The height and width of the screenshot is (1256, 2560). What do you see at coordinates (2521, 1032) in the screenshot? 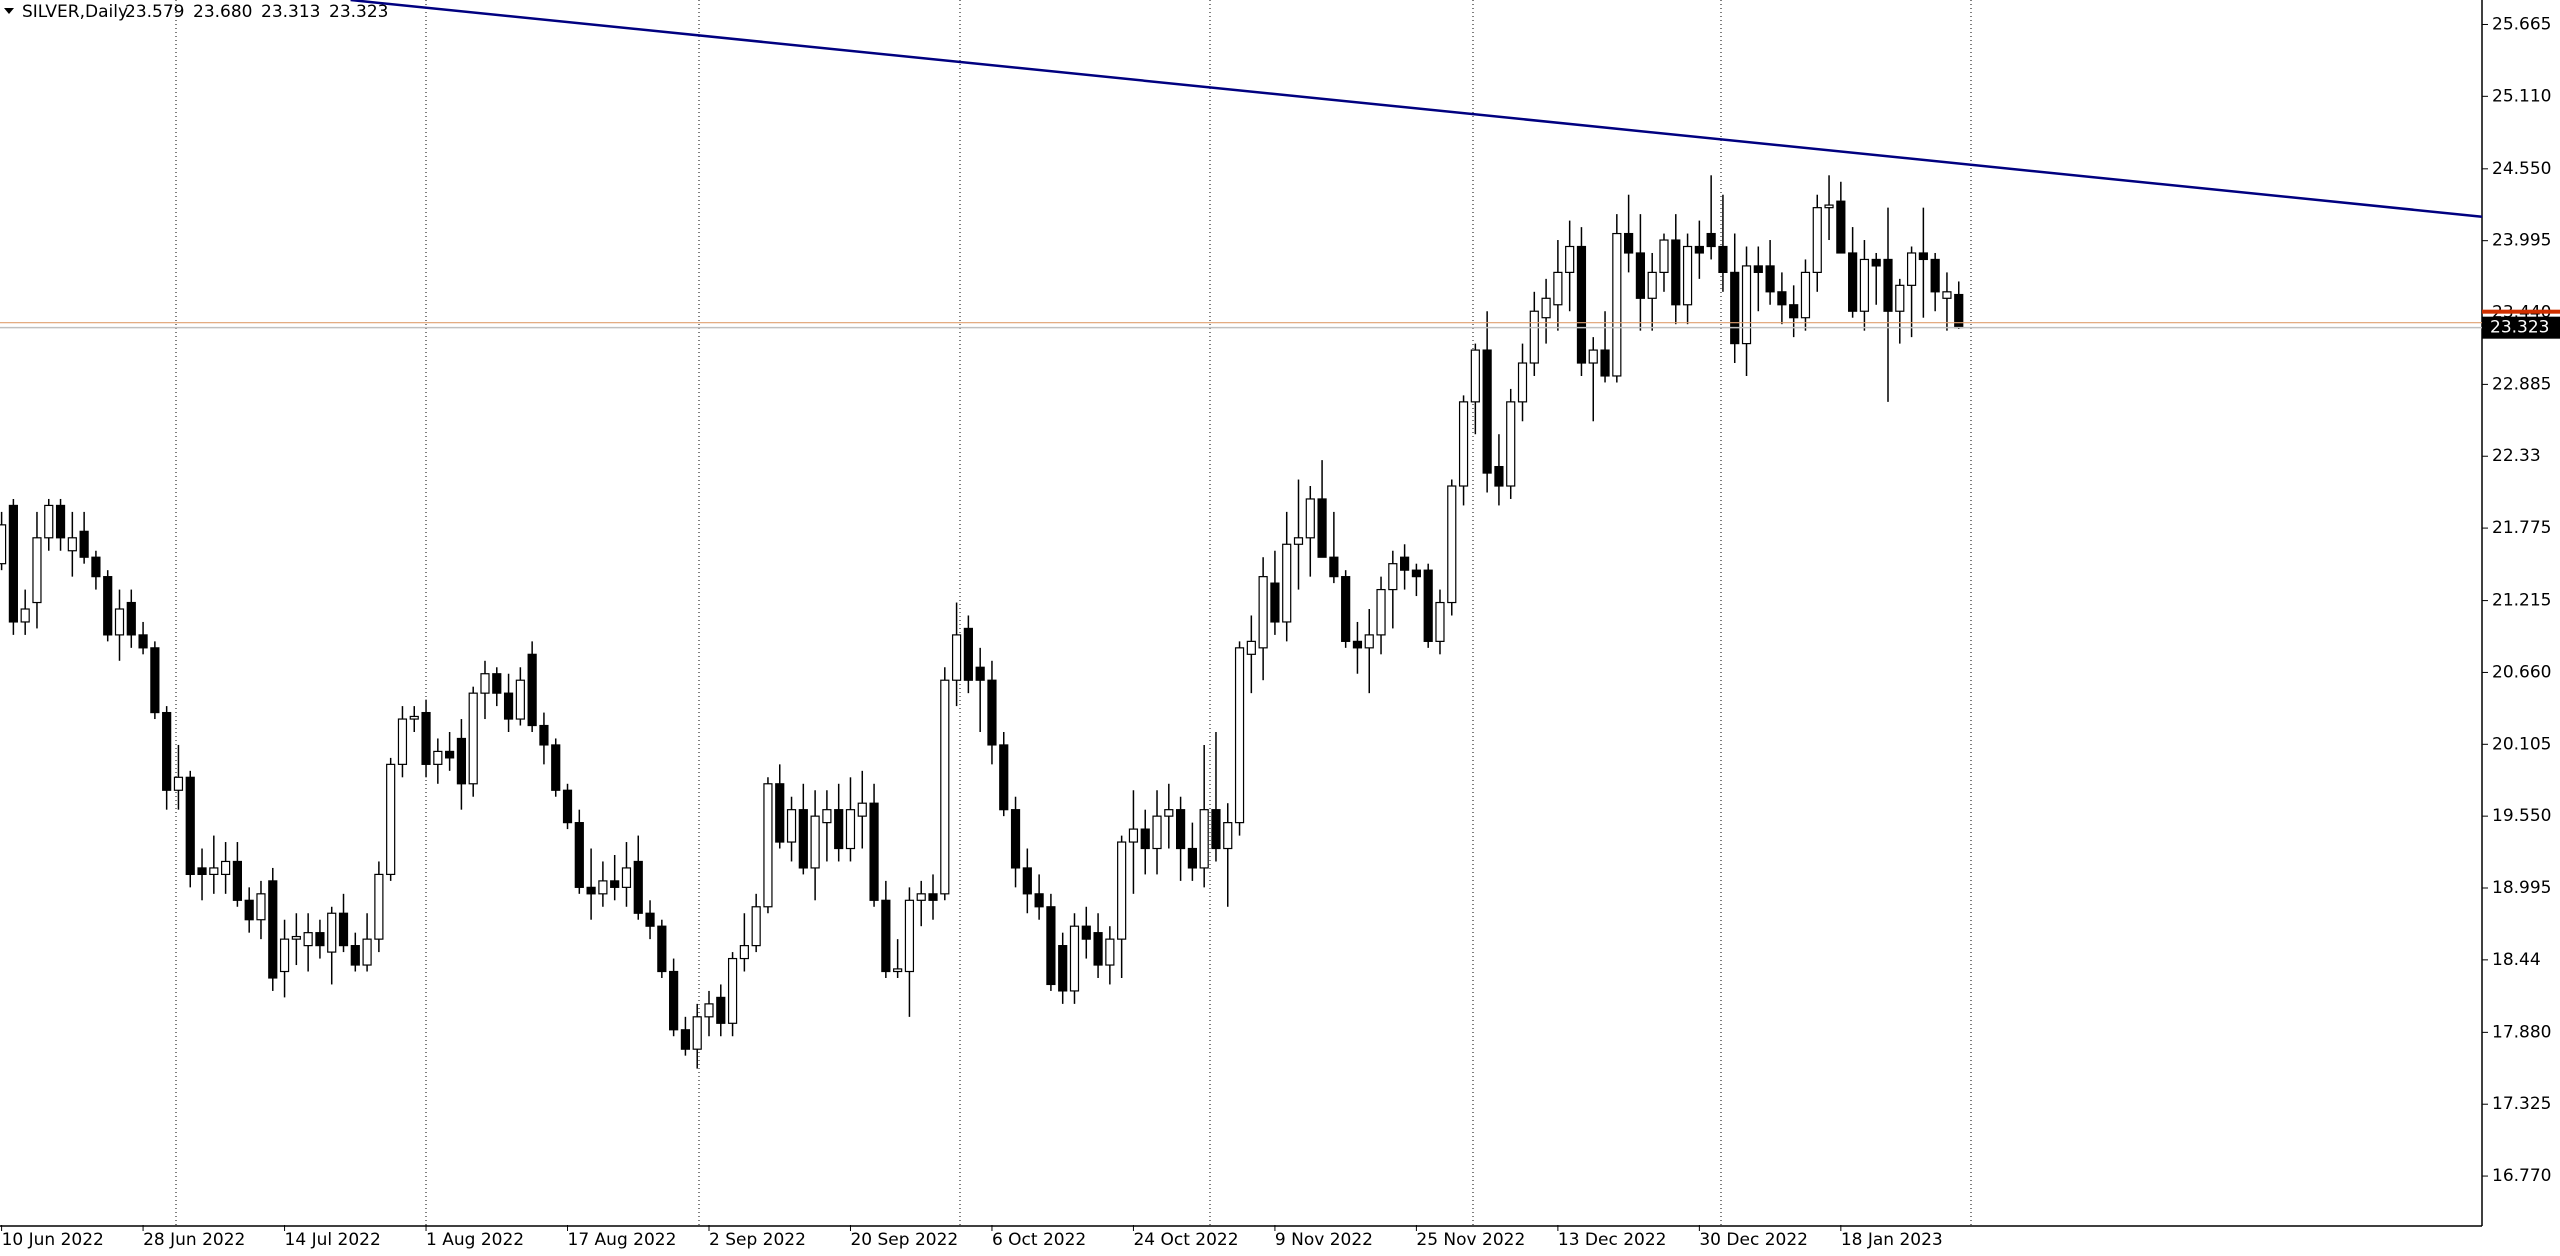
I see `y-tick-label: 17.880` at bounding box center [2521, 1032].